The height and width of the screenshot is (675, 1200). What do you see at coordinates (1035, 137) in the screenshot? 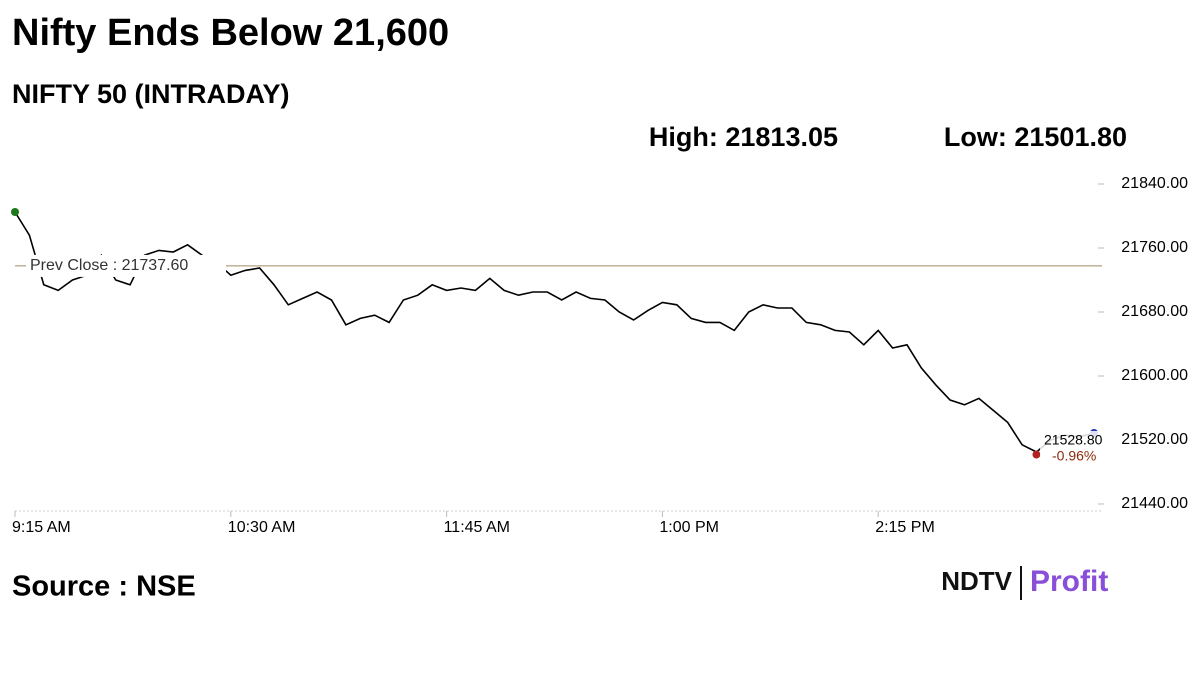
I see `low-label: Low: 21501.80` at bounding box center [1035, 137].